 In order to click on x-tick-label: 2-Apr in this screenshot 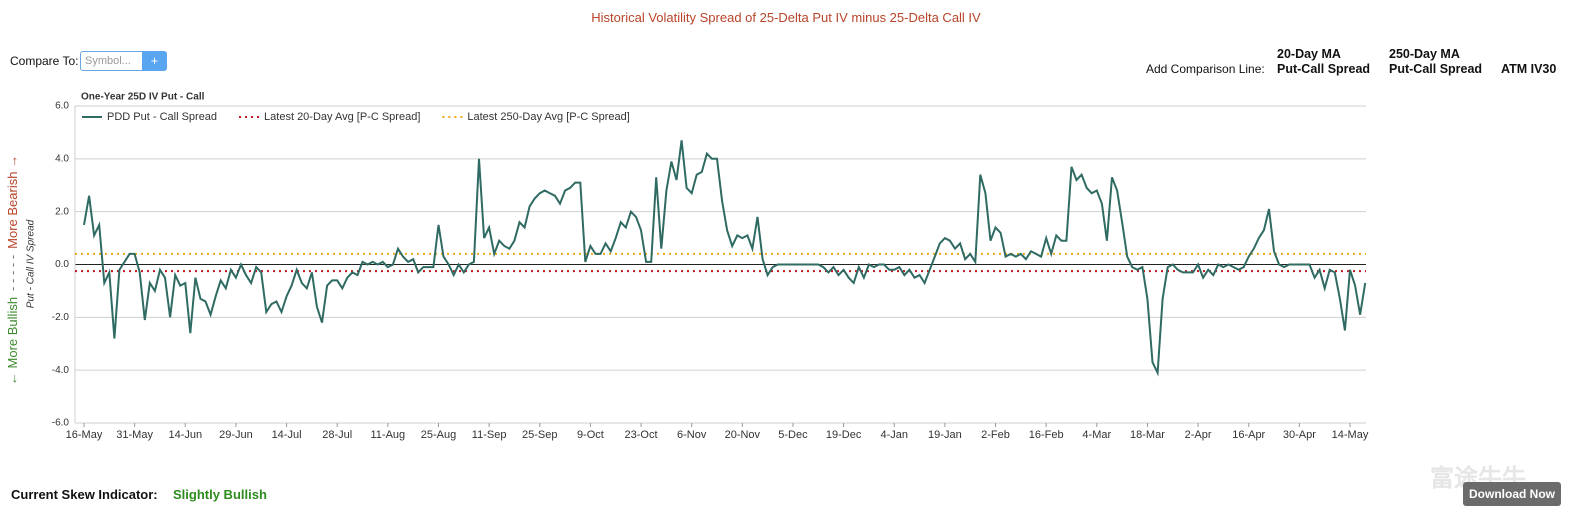, I will do `click(1198, 435)`.